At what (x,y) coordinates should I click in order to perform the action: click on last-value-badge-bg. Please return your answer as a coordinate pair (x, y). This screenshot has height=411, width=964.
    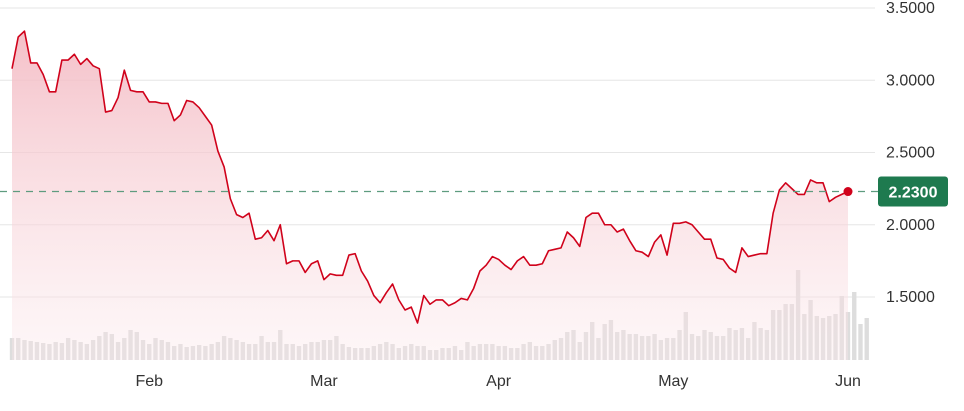
    Looking at the image, I should click on (913, 191).